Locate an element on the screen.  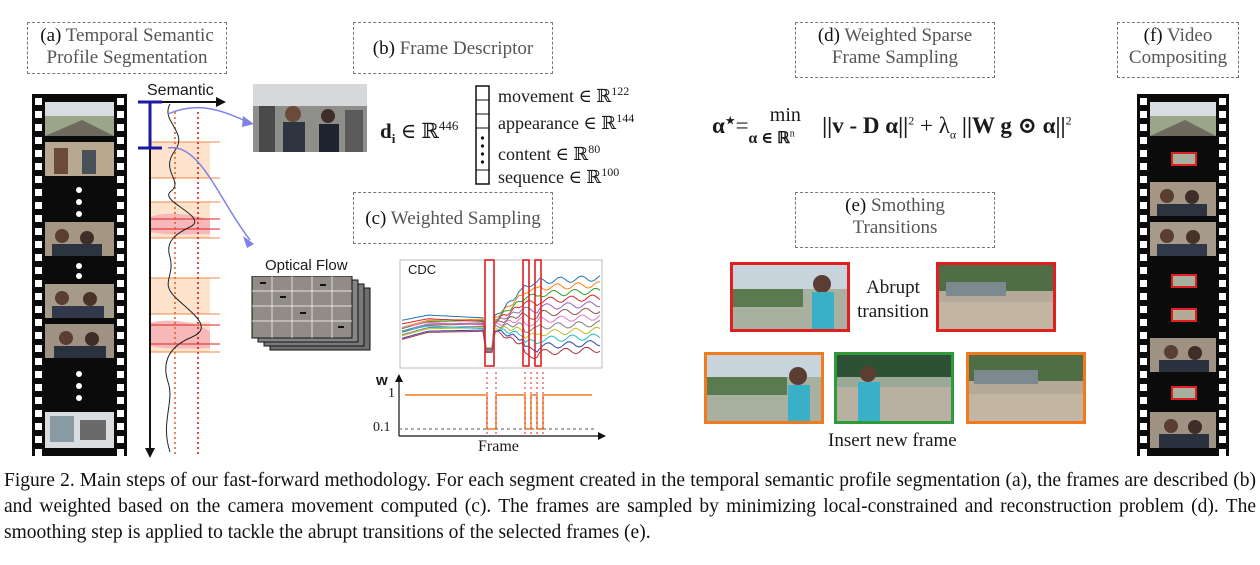
weights-y-label: w is located at coordinates (382, 380).